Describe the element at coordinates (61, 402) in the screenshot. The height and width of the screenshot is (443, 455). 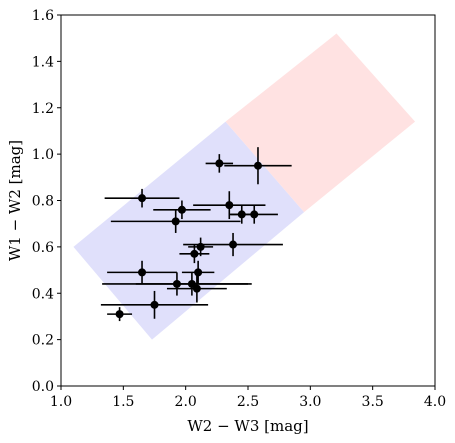
I see `x-tick-label: 1.0` at that location.